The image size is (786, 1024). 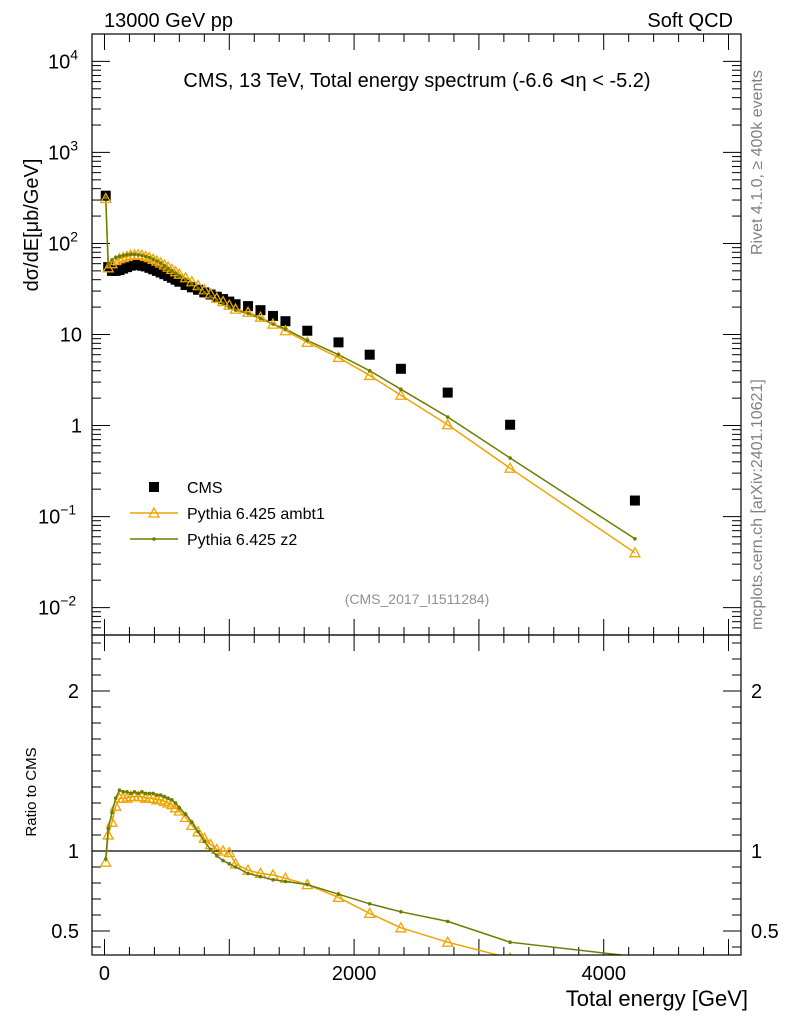 I want to click on main-y-axis-label: dσ/dE[μb/GeV], so click(x=32, y=225).